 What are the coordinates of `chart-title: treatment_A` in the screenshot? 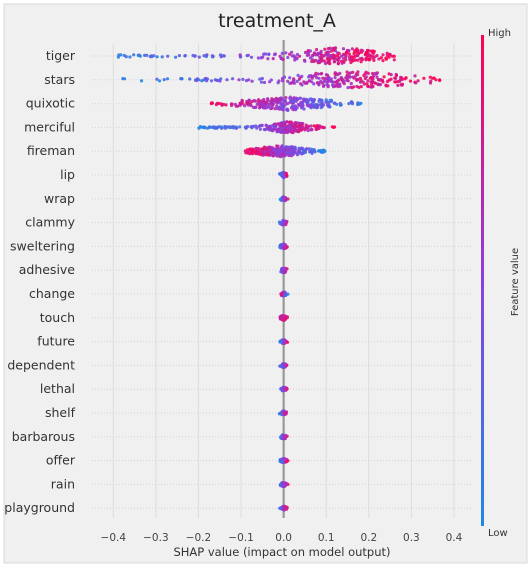 It's located at (277, 21).